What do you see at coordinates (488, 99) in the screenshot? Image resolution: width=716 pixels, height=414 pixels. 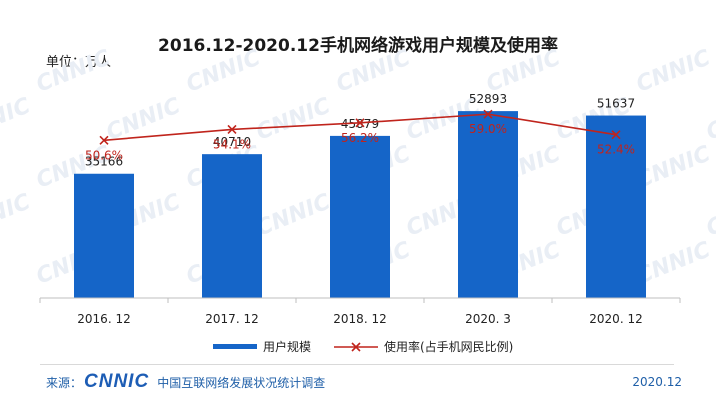 I see `bar-value-label: 52893` at bounding box center [488, 99].